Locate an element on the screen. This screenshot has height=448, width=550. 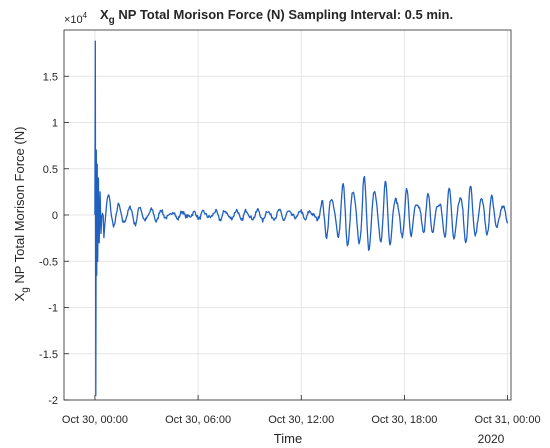
x-tick-label: Oct 30, 00:00 is located at coordinates (95, 420).